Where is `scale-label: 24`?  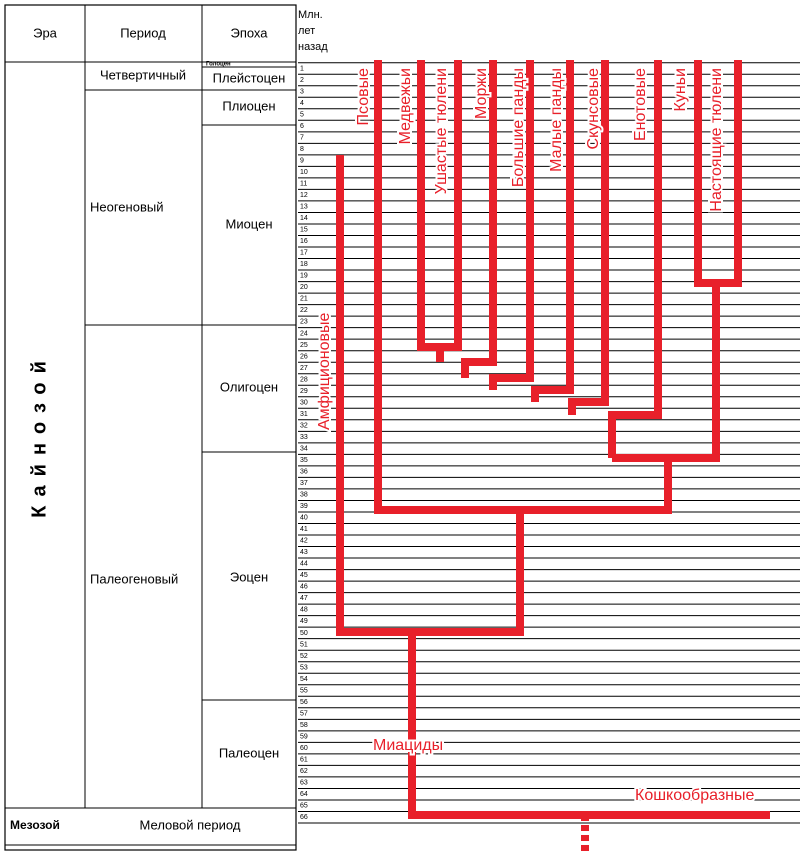 scale-label: 24 is located at coordinates (304, 333).